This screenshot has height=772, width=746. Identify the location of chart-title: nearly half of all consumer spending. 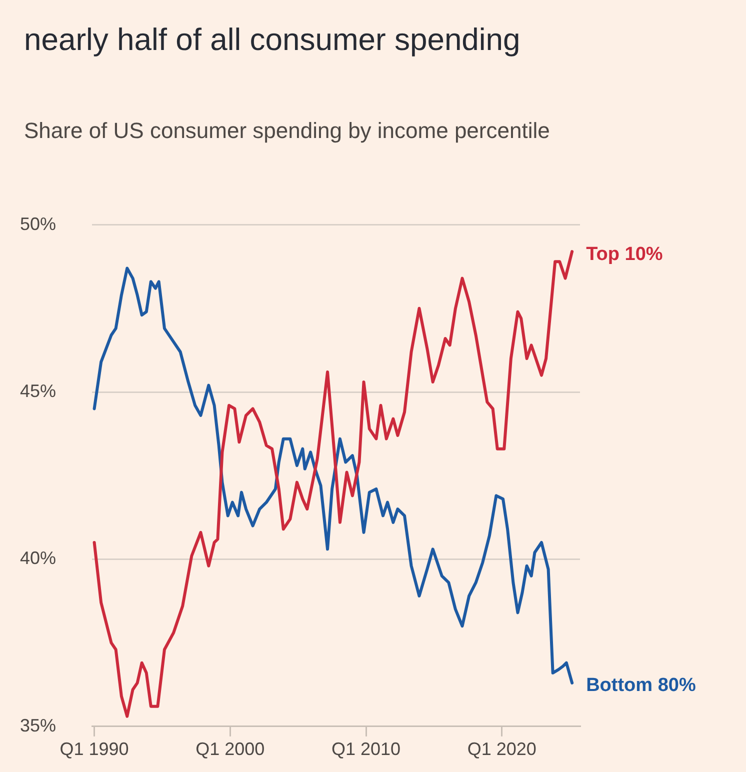
(272, 40).